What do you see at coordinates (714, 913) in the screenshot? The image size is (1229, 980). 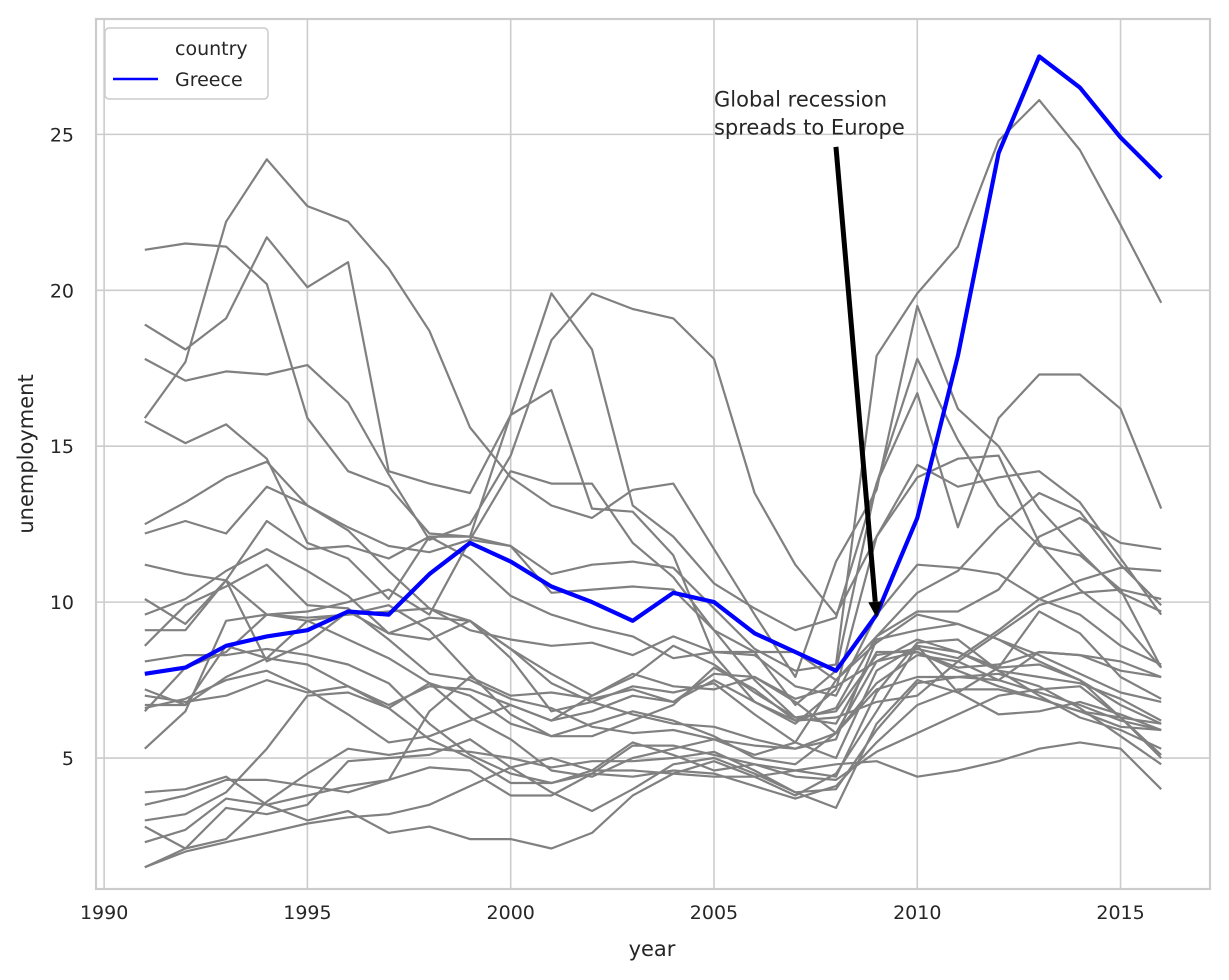 I see `x-tick-label: 2005` at bounding box center [714, 913].